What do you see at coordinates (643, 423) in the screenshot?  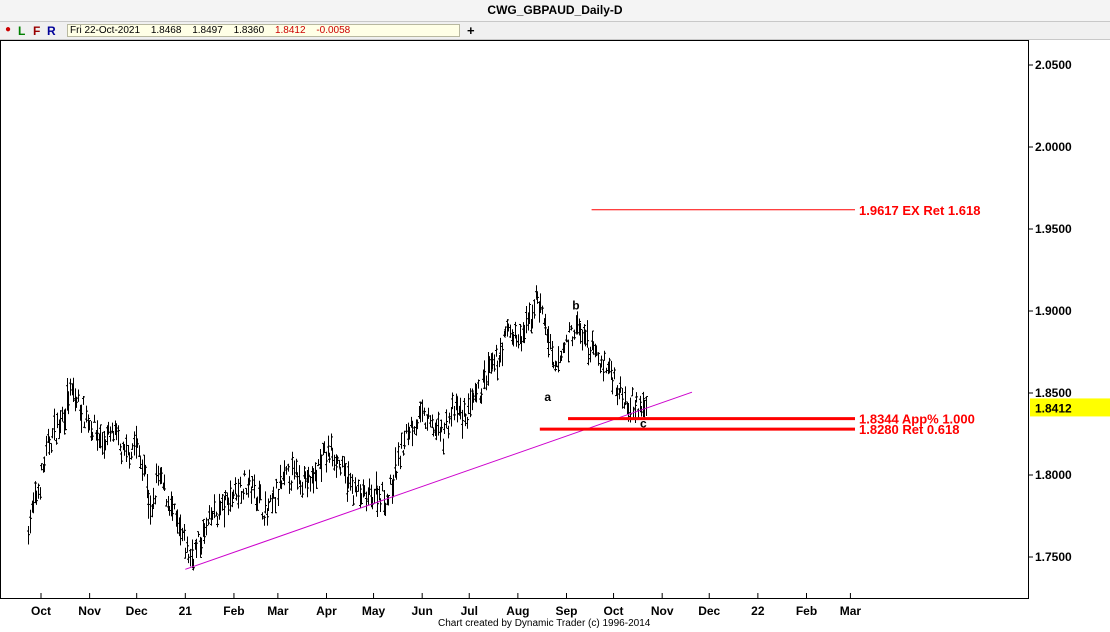 I see `wave-label: c` at bounding box center [643, 423].